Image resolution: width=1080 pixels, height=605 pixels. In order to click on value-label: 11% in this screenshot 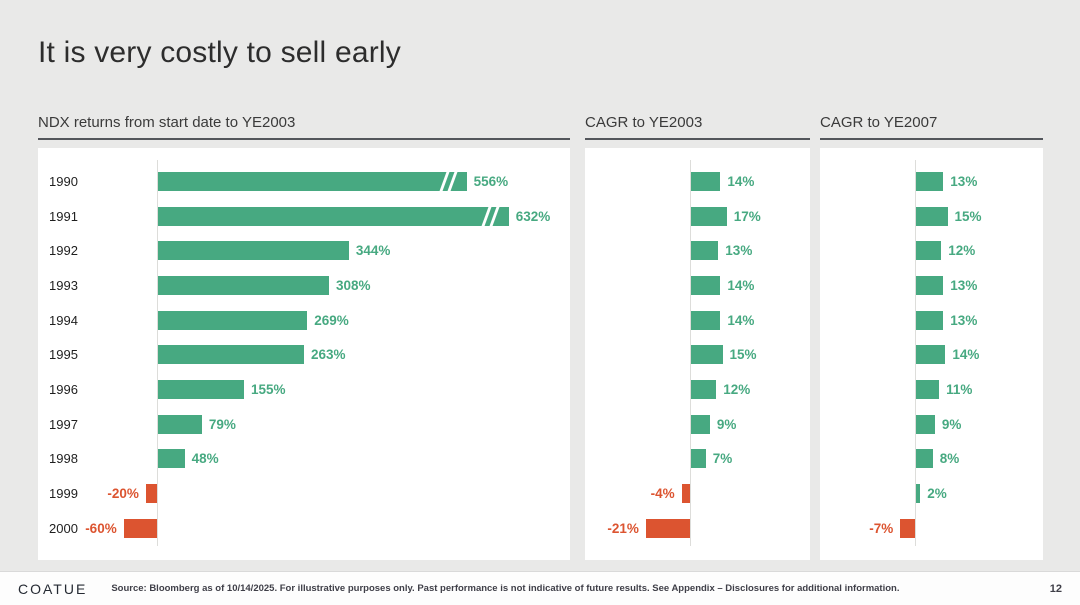, I will do `click(959, 390)`.